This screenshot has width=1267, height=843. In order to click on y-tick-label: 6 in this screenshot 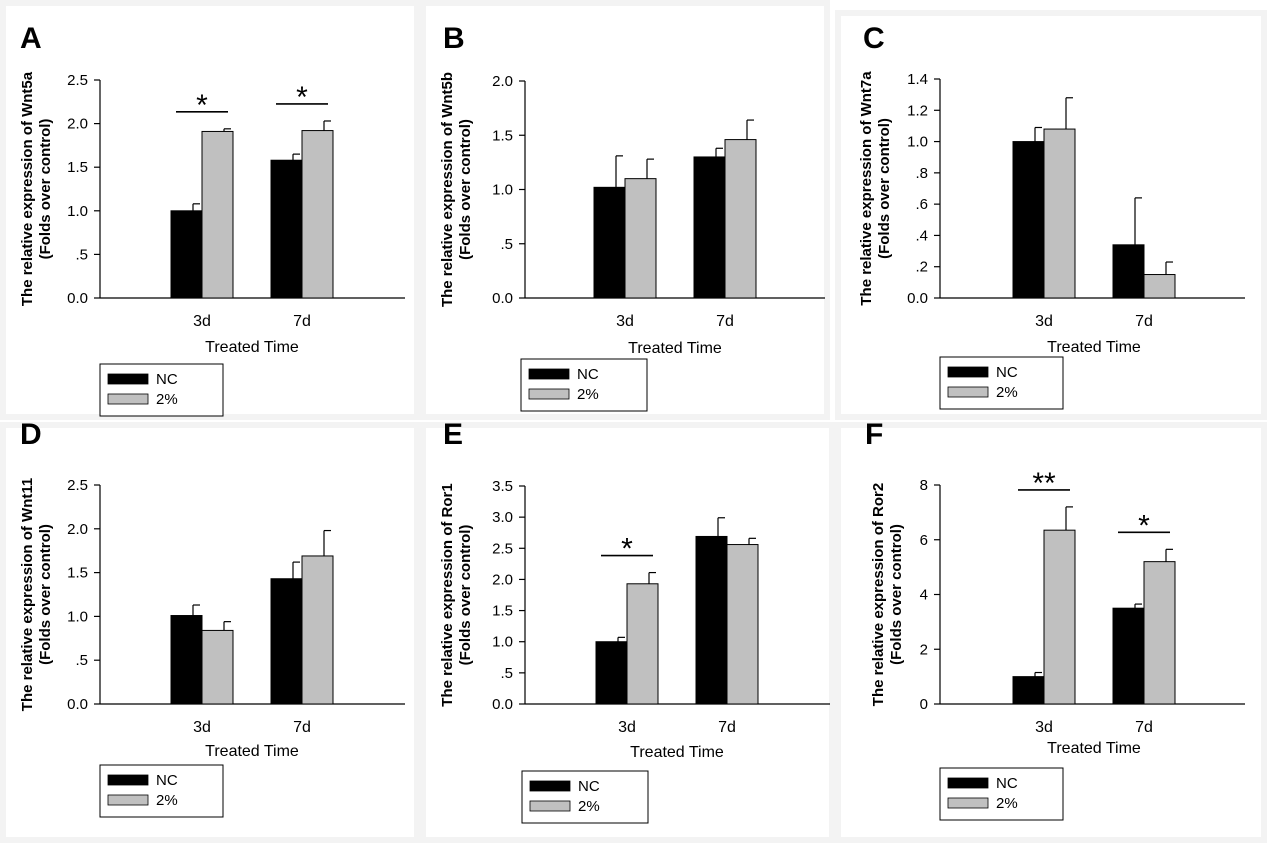, I will do `click(924, 540)`.